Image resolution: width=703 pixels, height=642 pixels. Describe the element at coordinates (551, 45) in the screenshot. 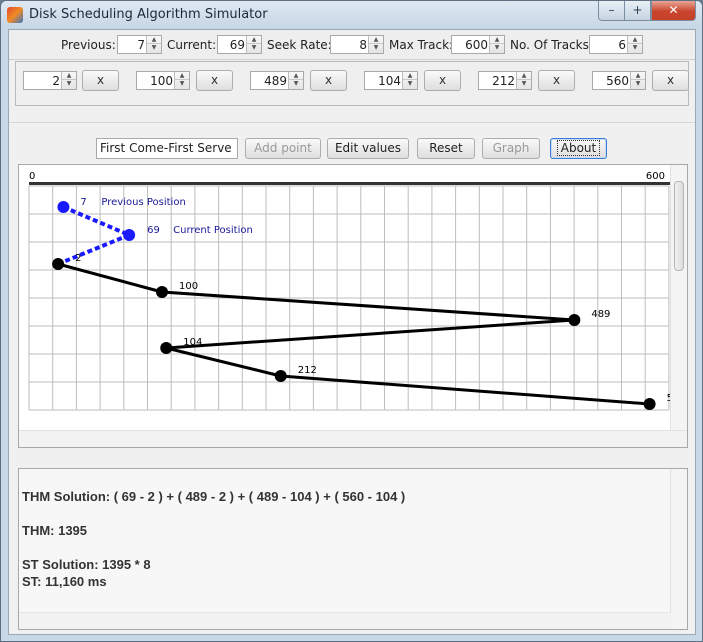

I see `tracks-label: No. Of Tracks:` at that location.